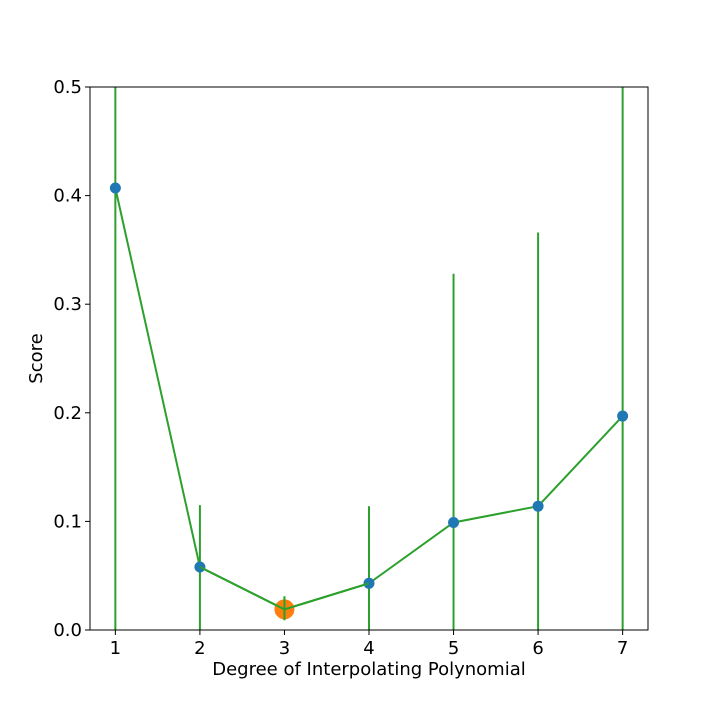 This screenshot has height=720, width=720. I want to click on y-tick-label: 0.1, so click(67, 521).